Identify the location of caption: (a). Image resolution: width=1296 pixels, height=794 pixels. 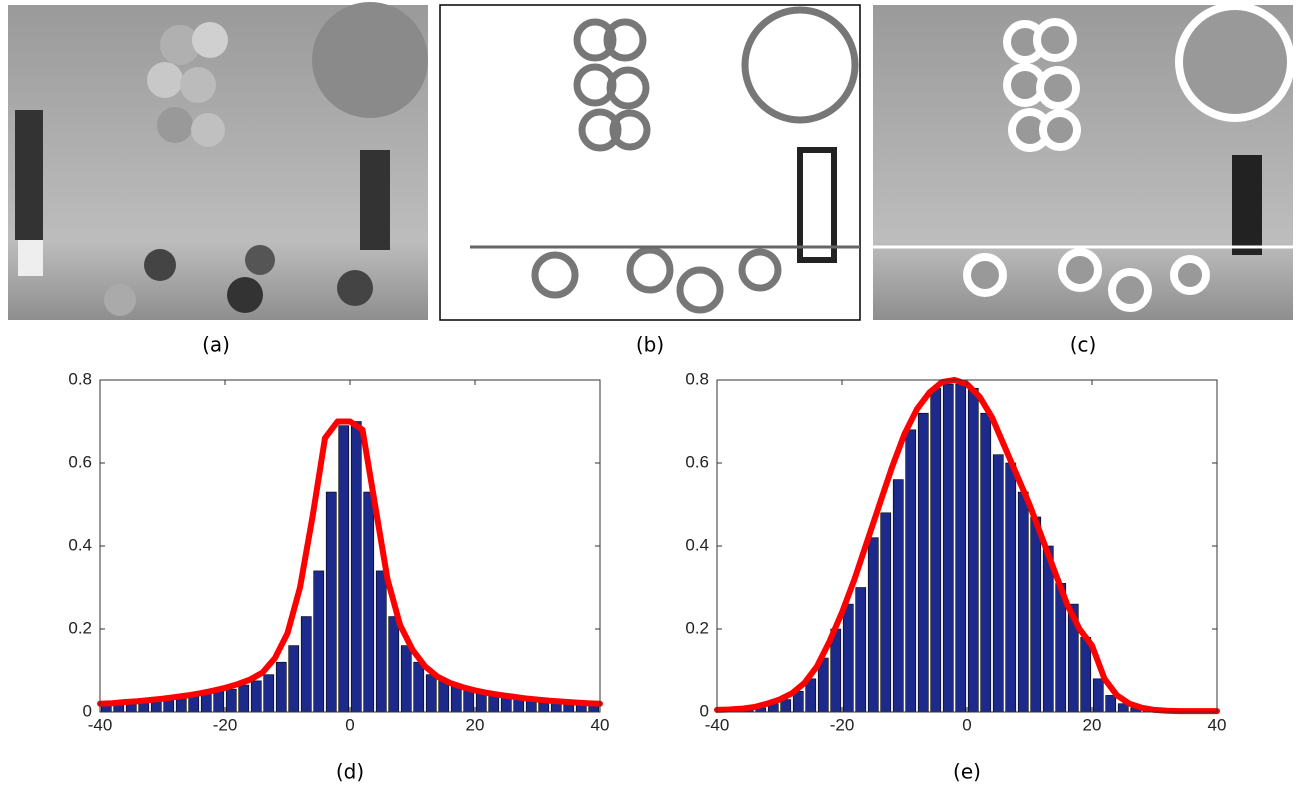
(216, 345).